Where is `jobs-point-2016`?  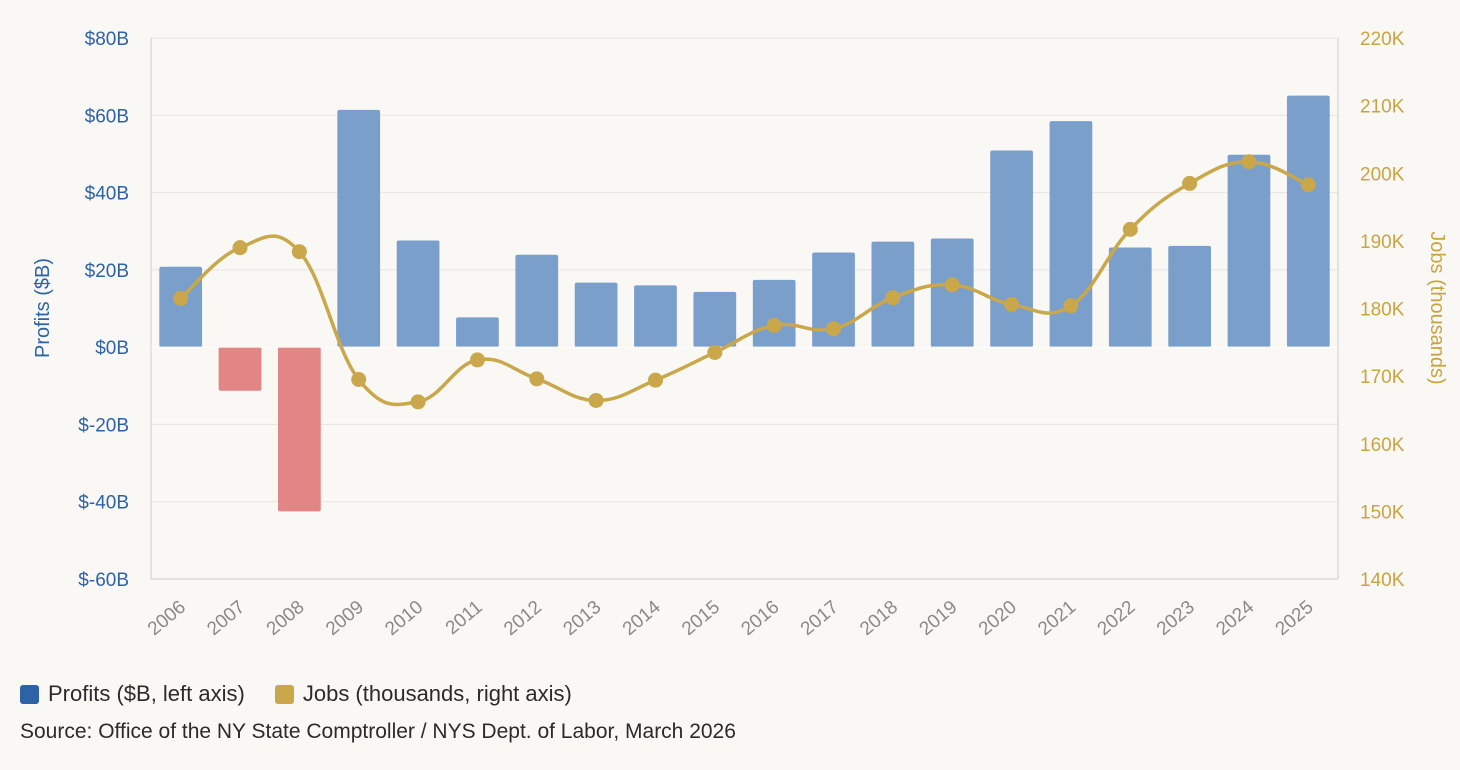
jobs-point-2016 is located at coordinates (774, 325).